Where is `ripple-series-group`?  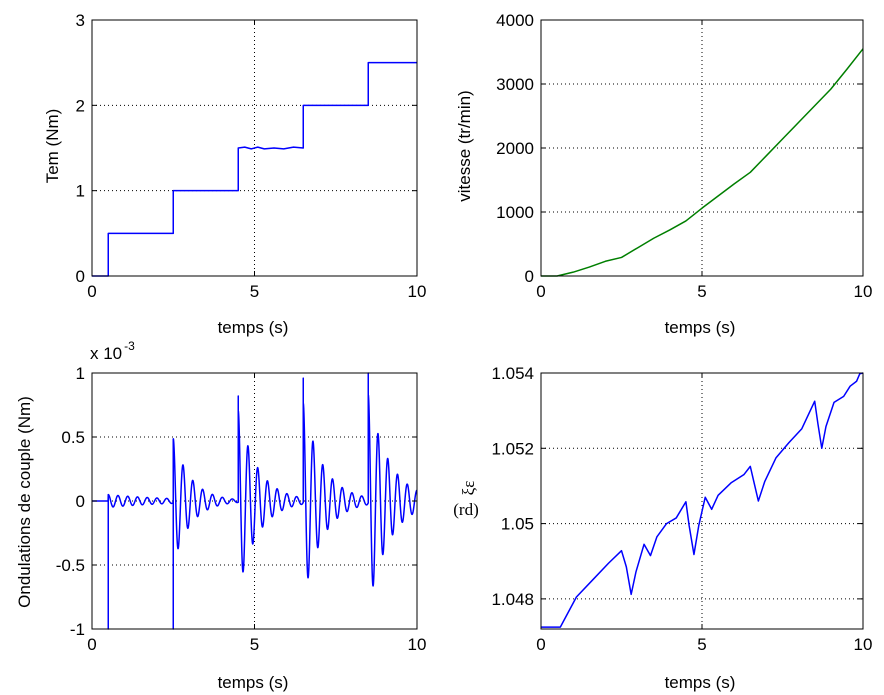 ripple-series-group is located at coordinates (254, 501).